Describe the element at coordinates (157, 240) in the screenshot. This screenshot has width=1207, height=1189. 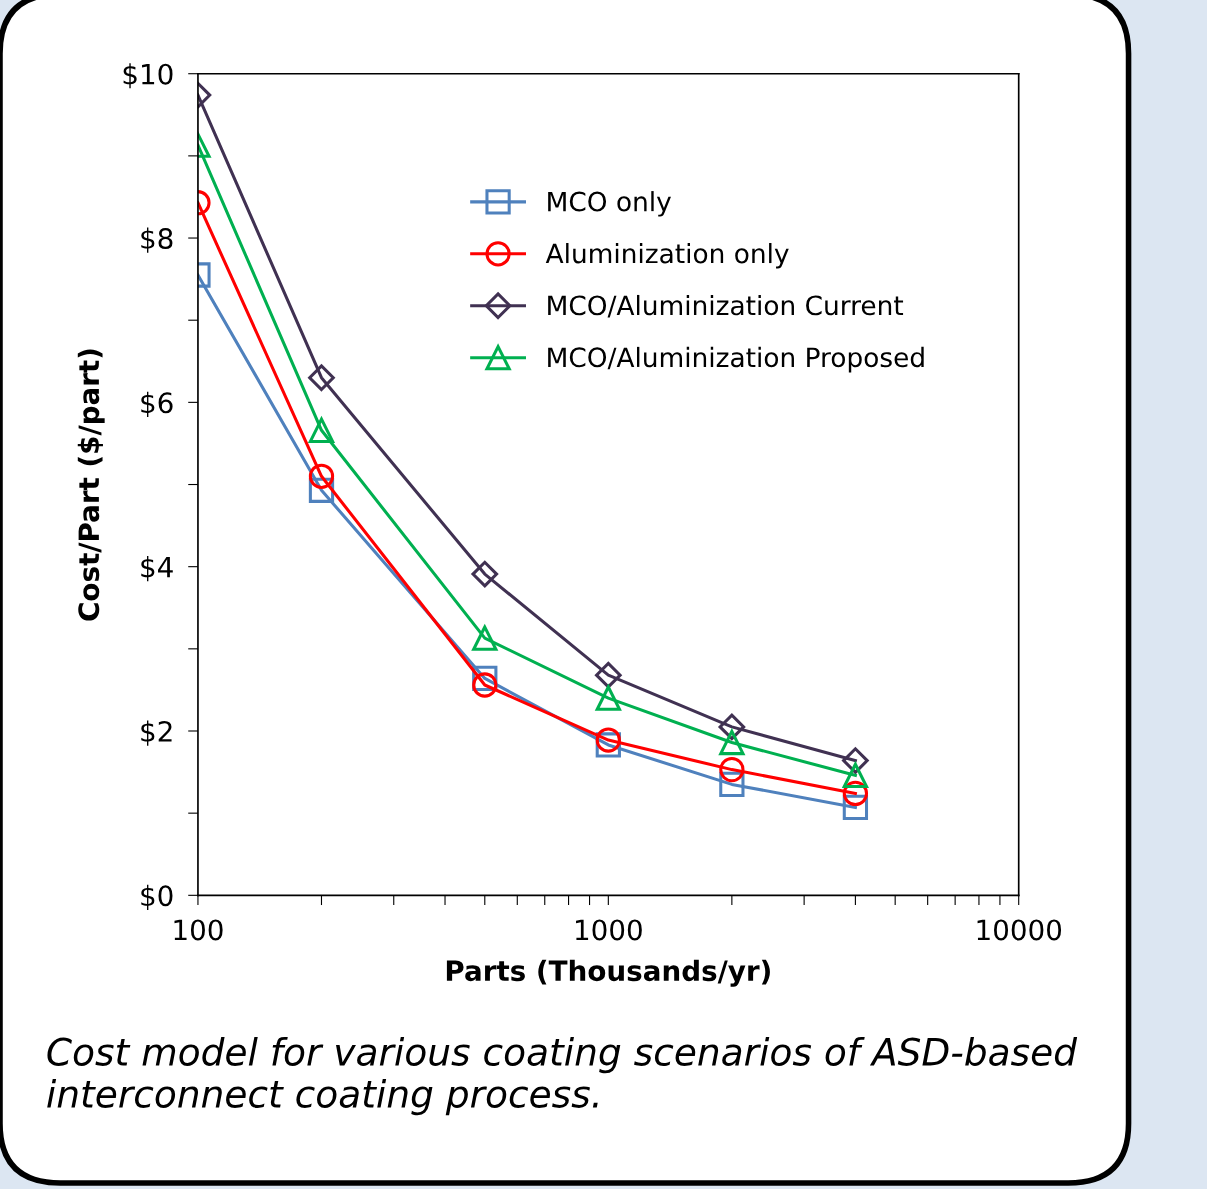
I see `y-tick-label: $8` at that location.